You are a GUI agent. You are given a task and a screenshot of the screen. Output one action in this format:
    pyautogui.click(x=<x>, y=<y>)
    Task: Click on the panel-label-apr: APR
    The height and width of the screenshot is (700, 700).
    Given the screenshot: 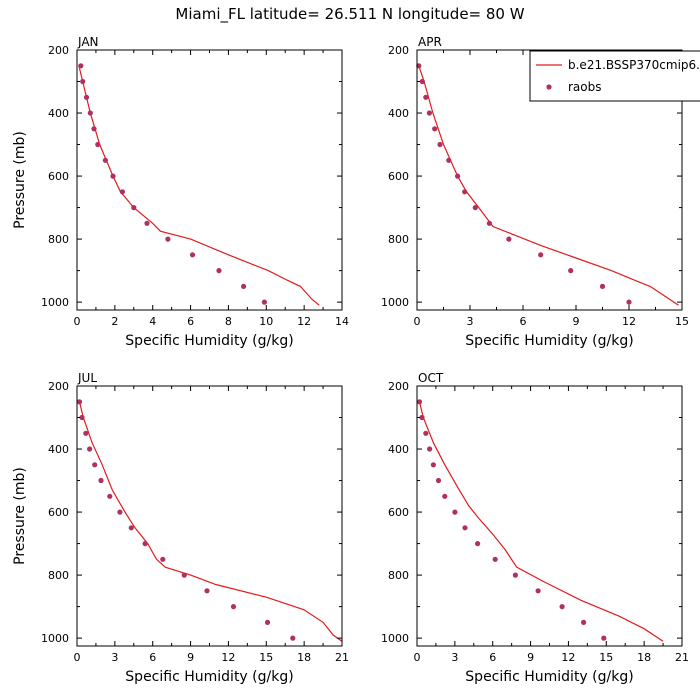 What is the action you would take?
    pyautogui.click(x=430, y=42)
    